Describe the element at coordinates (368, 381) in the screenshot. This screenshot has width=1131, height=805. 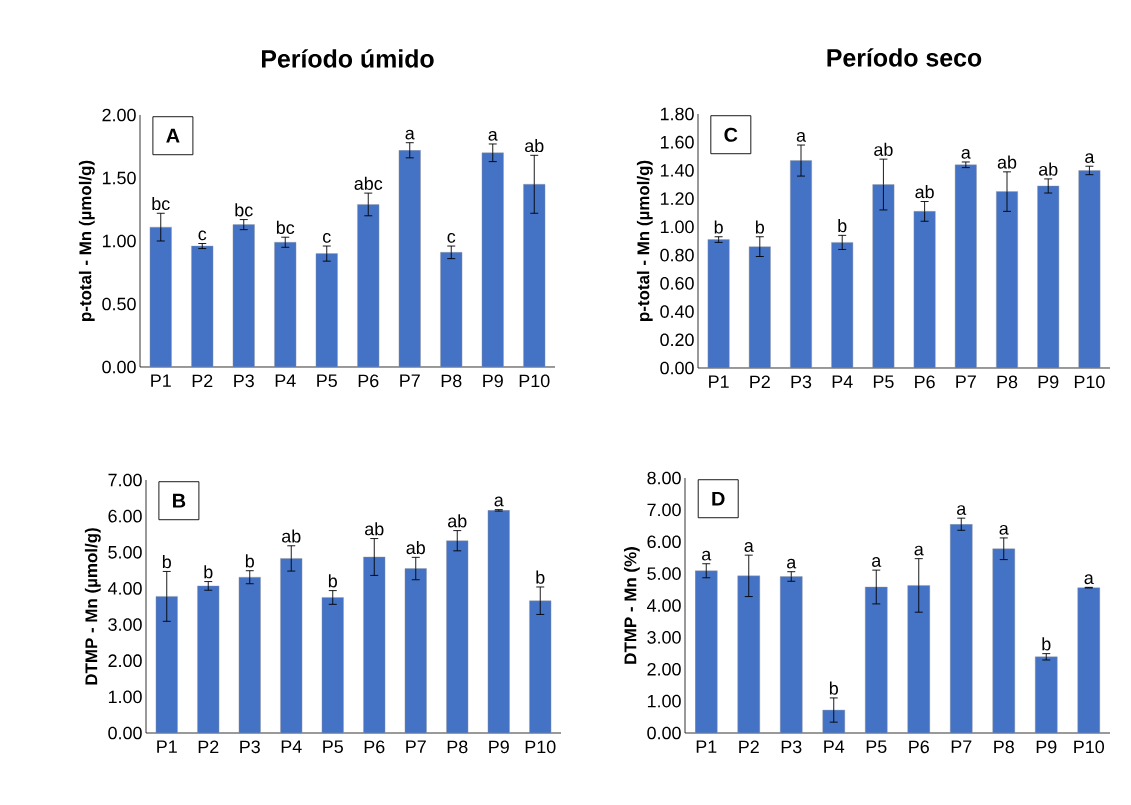
I see `x-tick-label: P6` at that location.